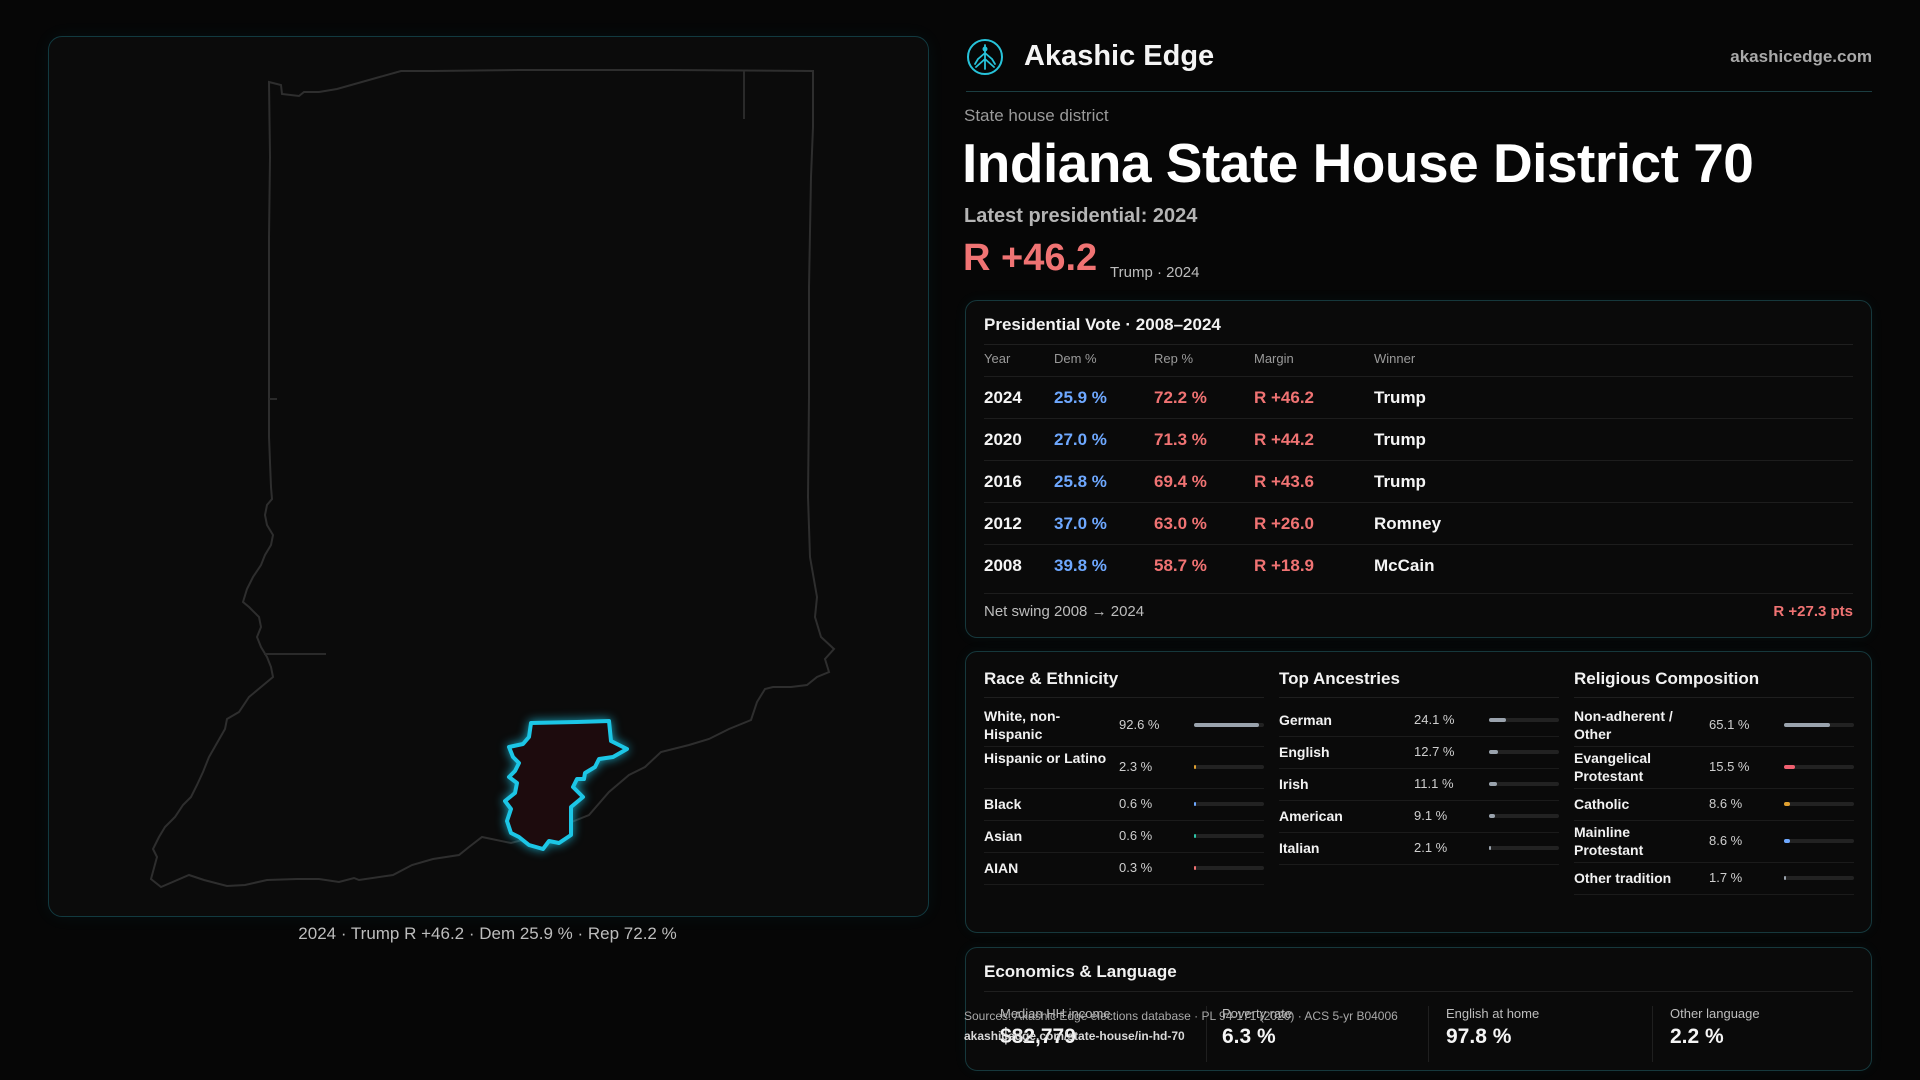 The height and width of the screenshot is (1080, 1920). What do you see at coordinates (1400, 397) in the screenshot?
I see `cell-winner: Trump` at bounding box center [1400, 397].